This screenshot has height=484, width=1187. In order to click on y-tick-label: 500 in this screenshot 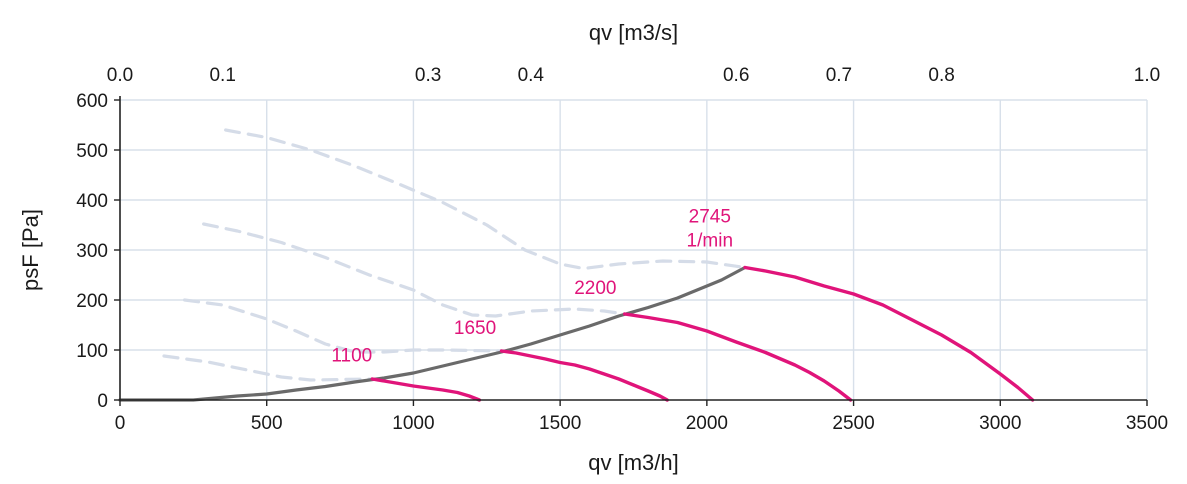, I will do `click(92, 151)`.